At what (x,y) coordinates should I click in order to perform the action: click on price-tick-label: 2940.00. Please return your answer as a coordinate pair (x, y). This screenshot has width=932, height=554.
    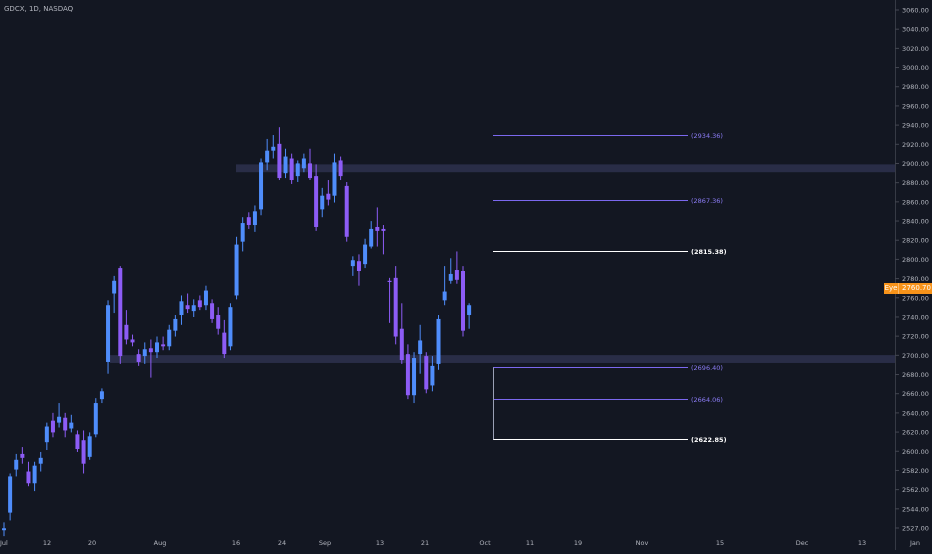
    Looking at the image, I should click on (915, 126).